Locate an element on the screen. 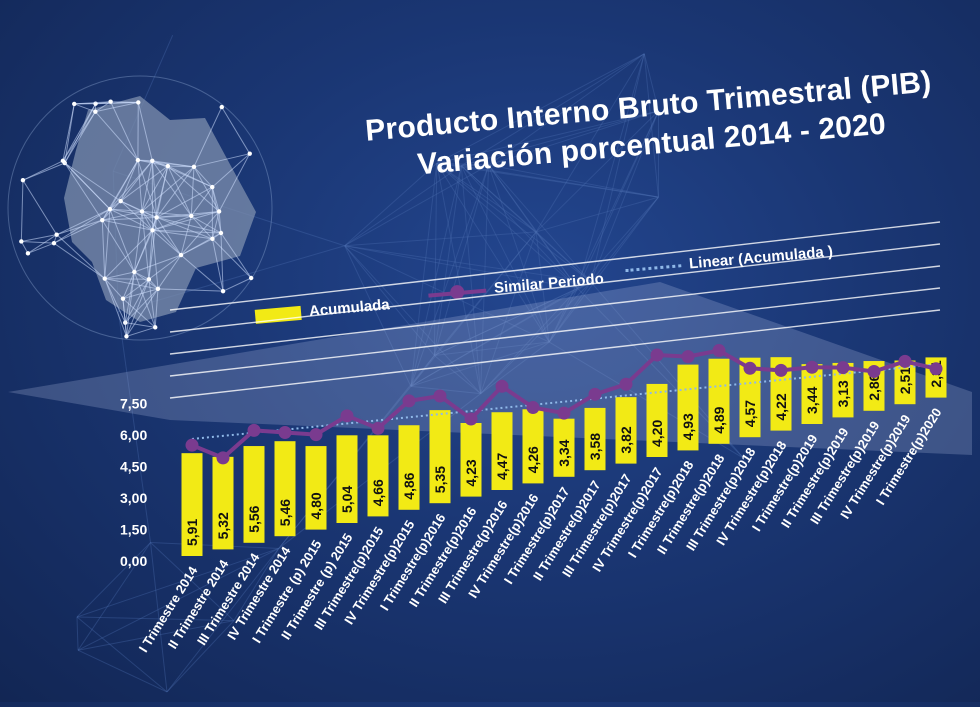 The width and height of the screenshot is (980, 707). bar-data-label: 2,51 is located at coordinates (905, 380).